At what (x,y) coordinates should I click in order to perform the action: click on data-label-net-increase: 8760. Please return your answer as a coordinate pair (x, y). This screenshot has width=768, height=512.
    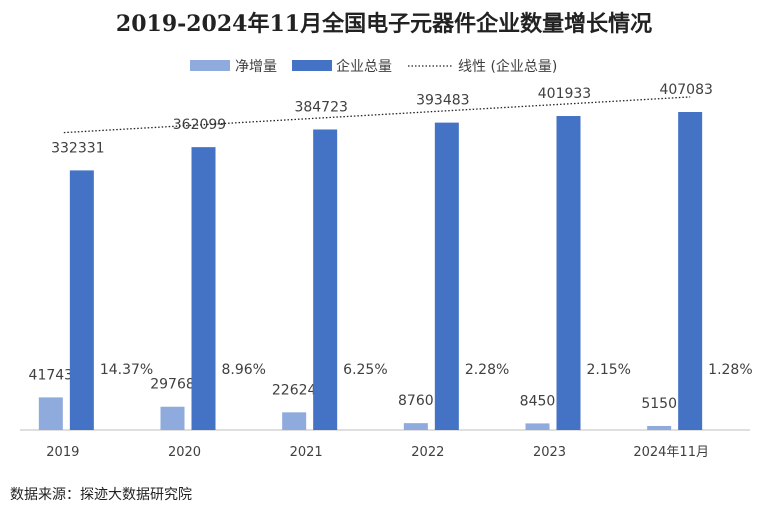
    Looking at the image, I should click on (416, 401).